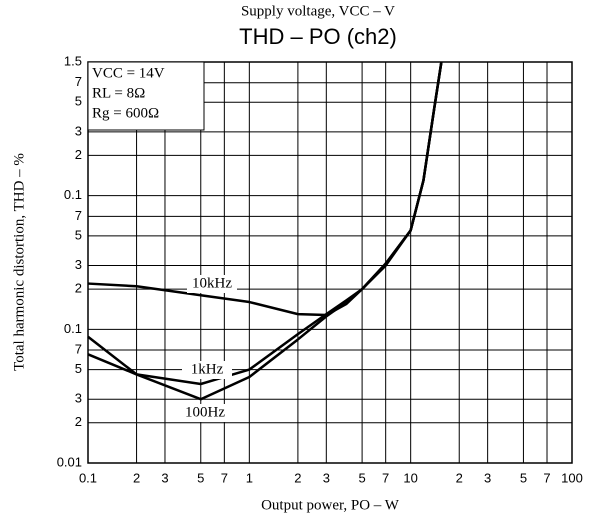  Describe the element at coordinates (73, 60) in the screenshot. I see `y-tick-label: 1.5` at that location.